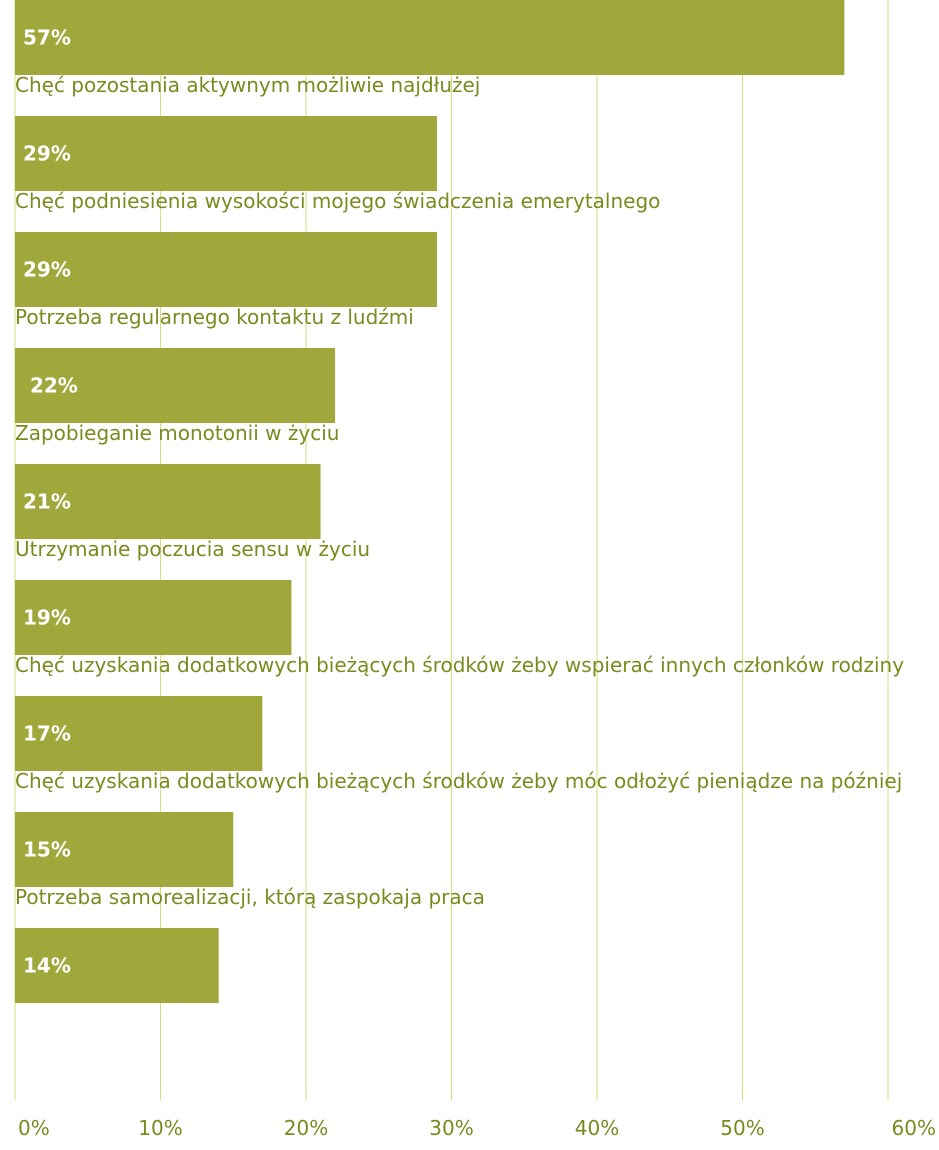  What do you see at coordinates (742, 1128) in the screenshot?
I see `x-tick-label-50: 50%` at bounding box center [742, 1128].